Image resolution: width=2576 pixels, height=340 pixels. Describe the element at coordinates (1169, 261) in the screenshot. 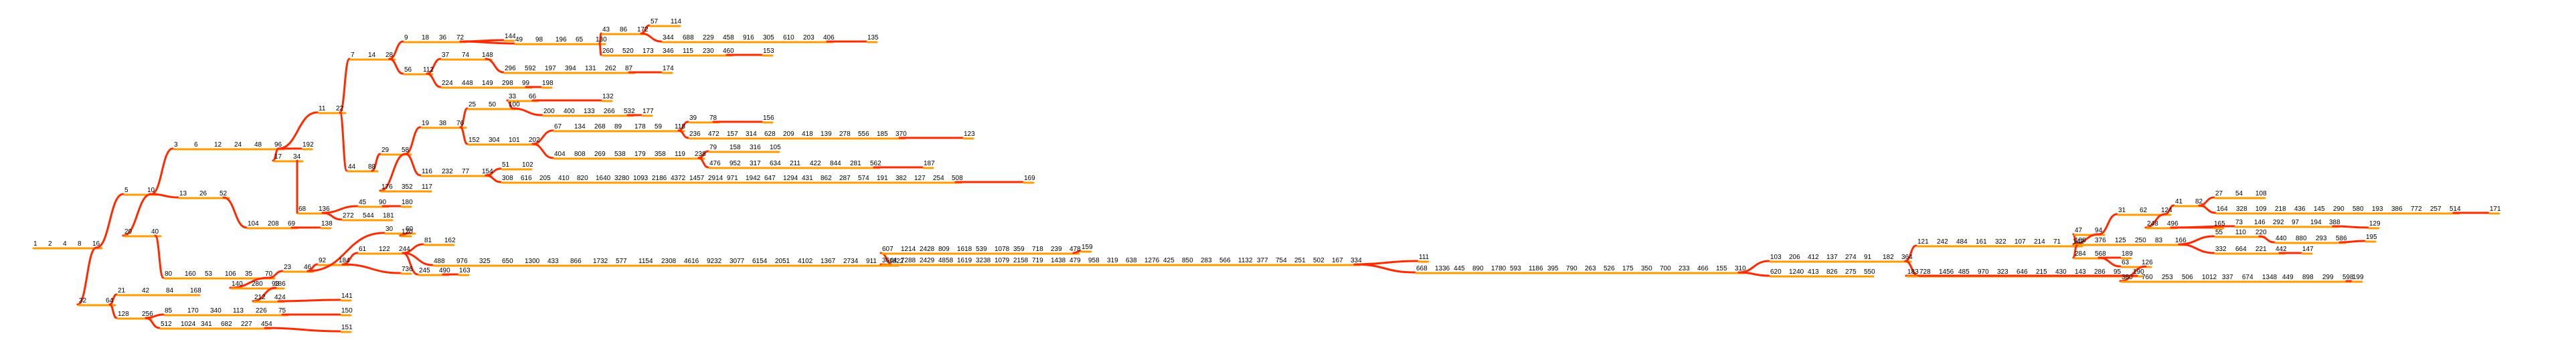

I see `node-label: 425` at that location.